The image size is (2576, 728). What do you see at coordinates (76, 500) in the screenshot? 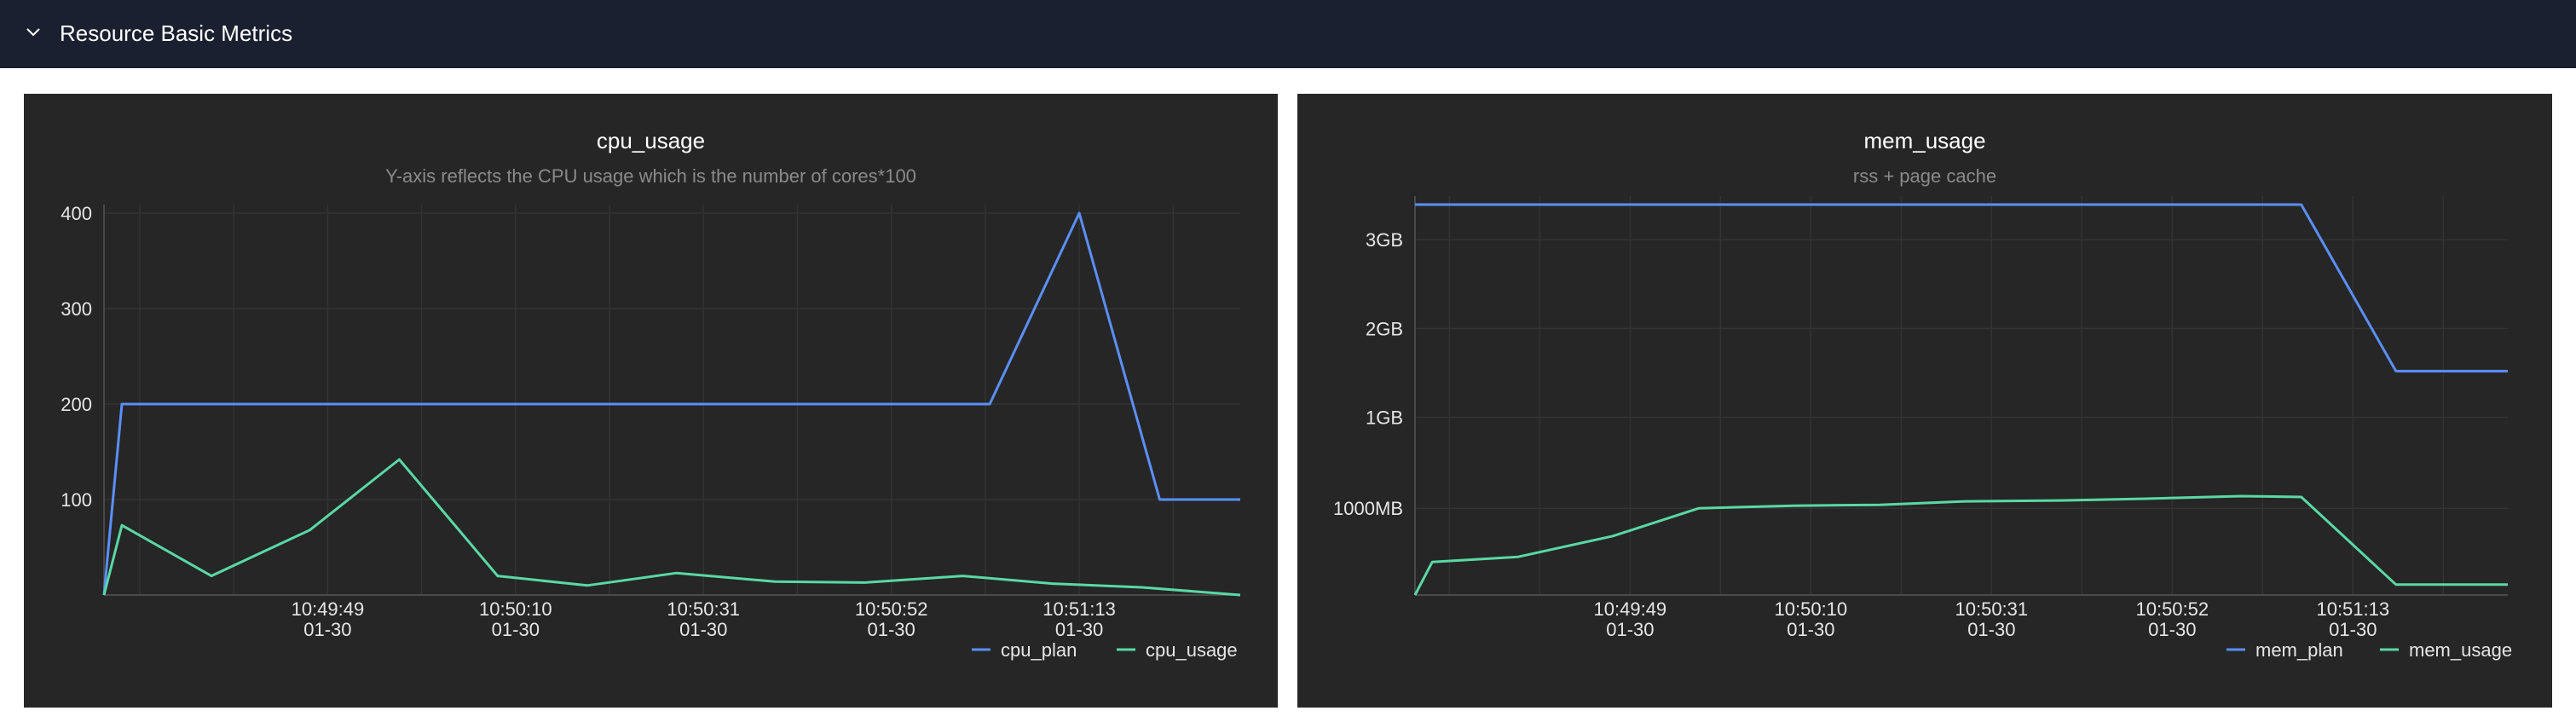
I see `cpu-y-tick-label: 100` at bounding box center [76, 500].